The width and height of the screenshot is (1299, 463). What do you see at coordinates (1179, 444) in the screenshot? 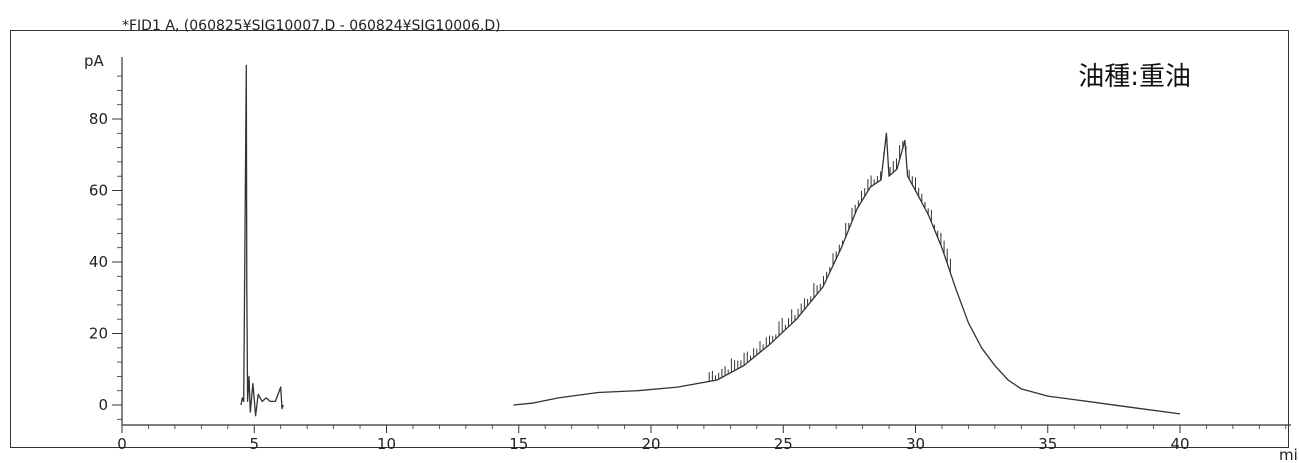
I see `x-tick-label: 40` at bounding box center [1179, 444].